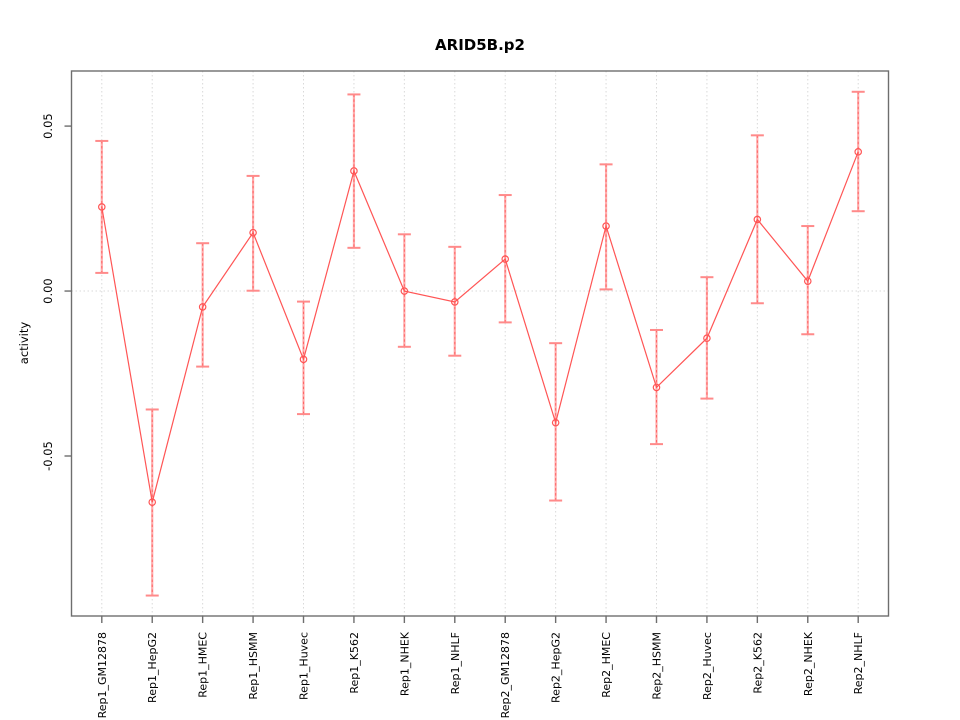 The height and width of the screenshot is (720, 960). Describe the element at coordinates (707, 666) in the screenshot. I see `x-tick-label: Rep2_Huvec` at that location.